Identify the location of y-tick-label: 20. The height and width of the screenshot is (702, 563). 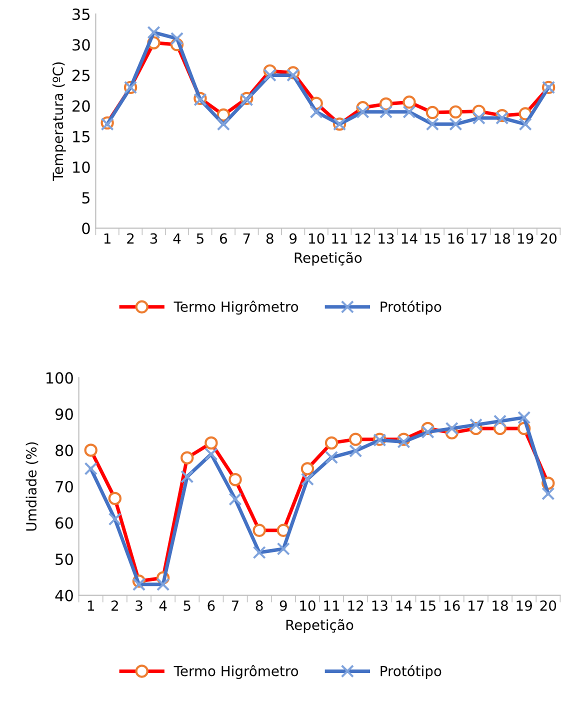
(81, 106).